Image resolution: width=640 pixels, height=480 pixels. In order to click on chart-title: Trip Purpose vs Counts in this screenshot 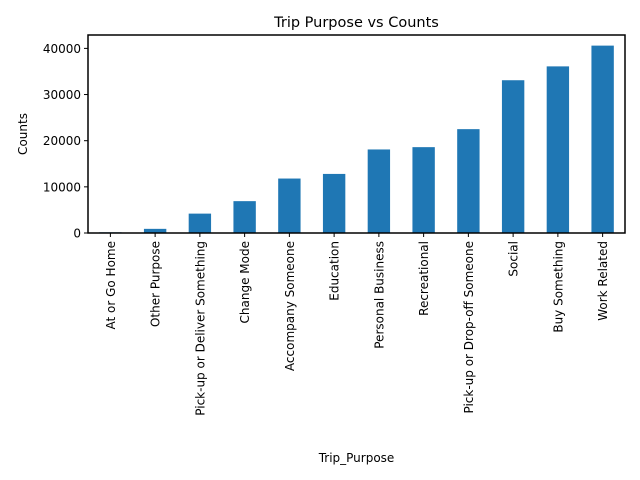, I will do `click(356, 23)`.